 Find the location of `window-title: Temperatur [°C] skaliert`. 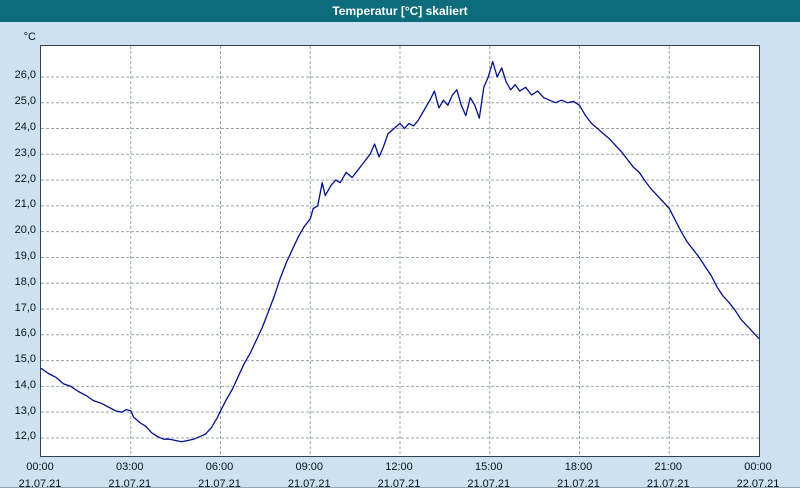

window-title: Temperatur [°C] skaliert is located at coordinates (400, 11).